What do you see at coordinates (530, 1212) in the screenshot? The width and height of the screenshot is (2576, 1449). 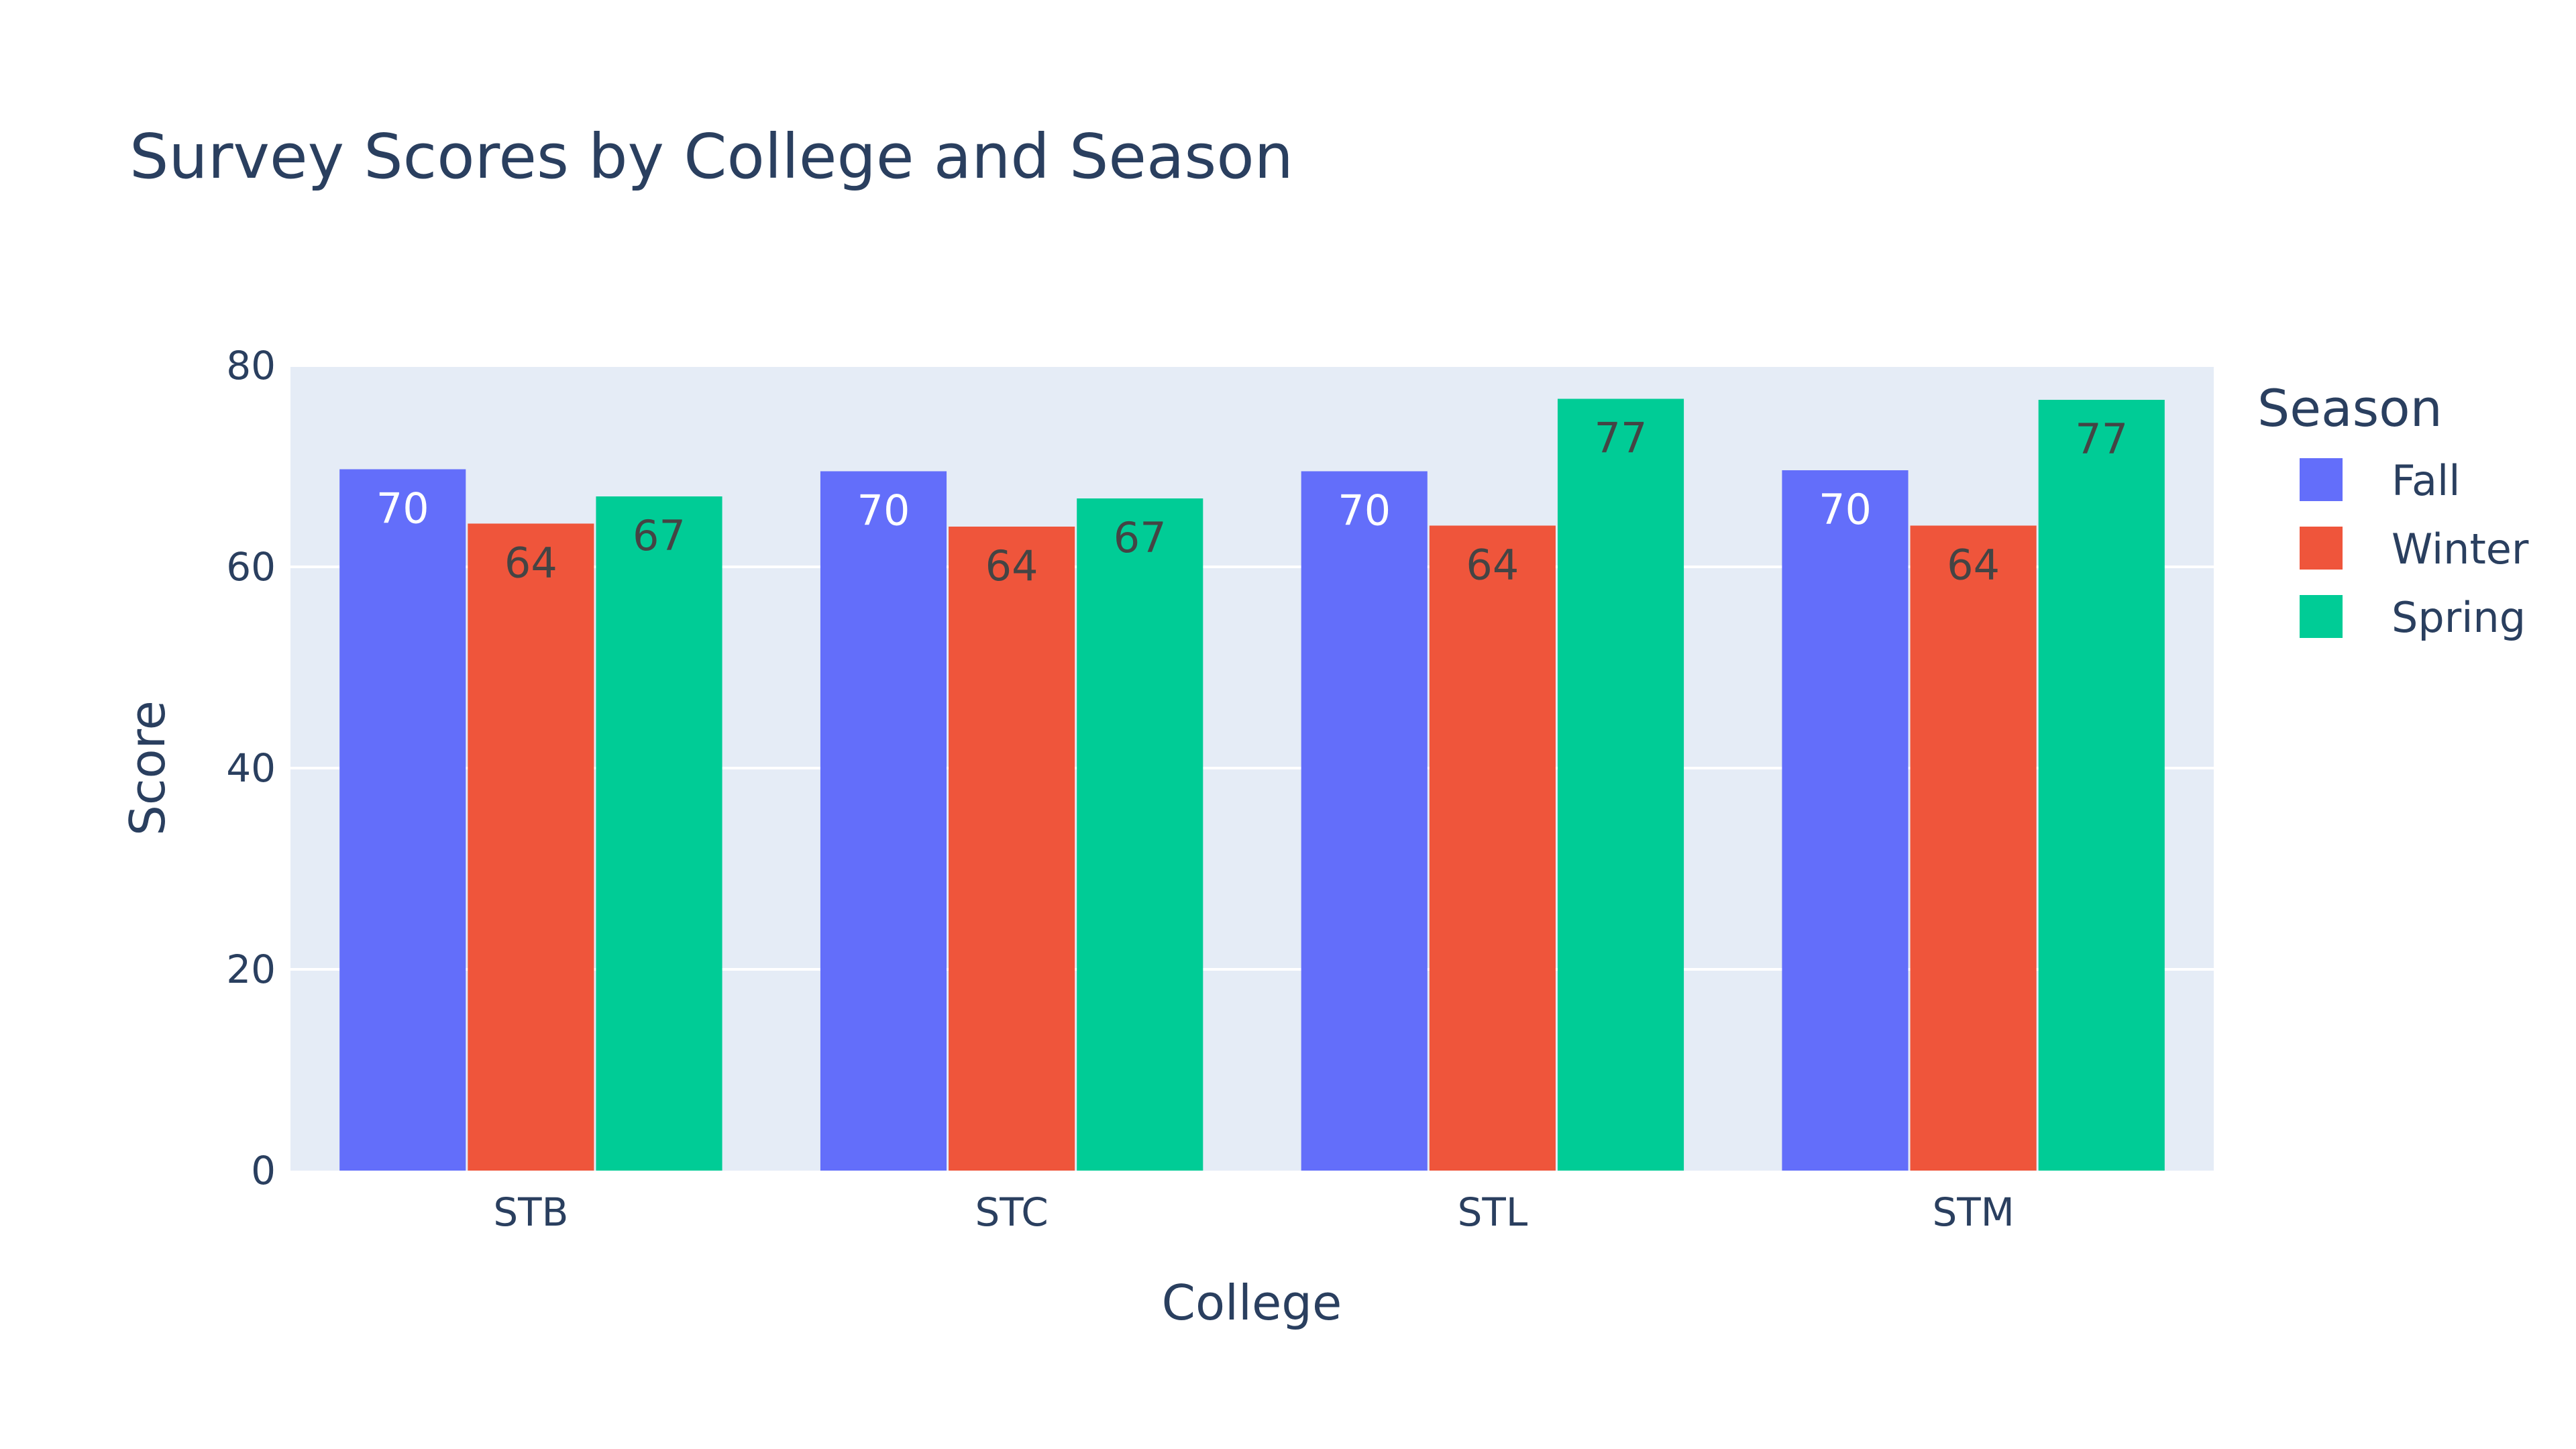 I see `x-tick-label: STB` at bounding box center [530, 1212].